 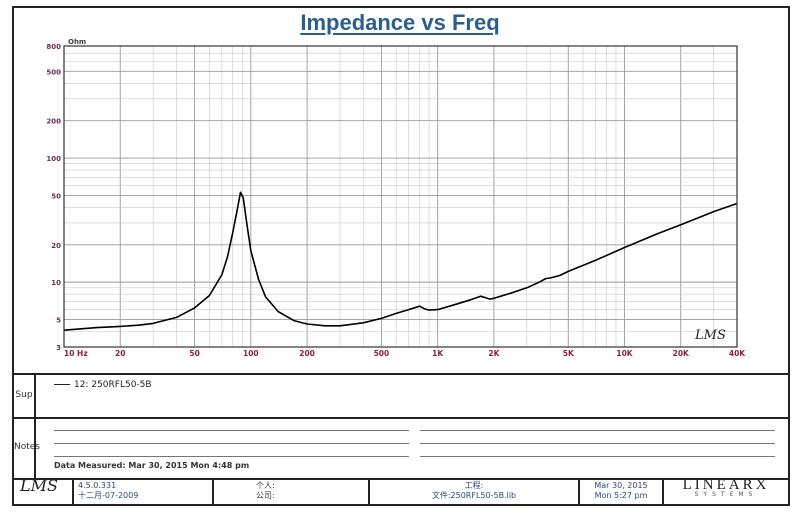 What do you see at coordinates (53, 159) in the screenshot?
I see `y-tick-label: 100` at bounding box center [53, 159].